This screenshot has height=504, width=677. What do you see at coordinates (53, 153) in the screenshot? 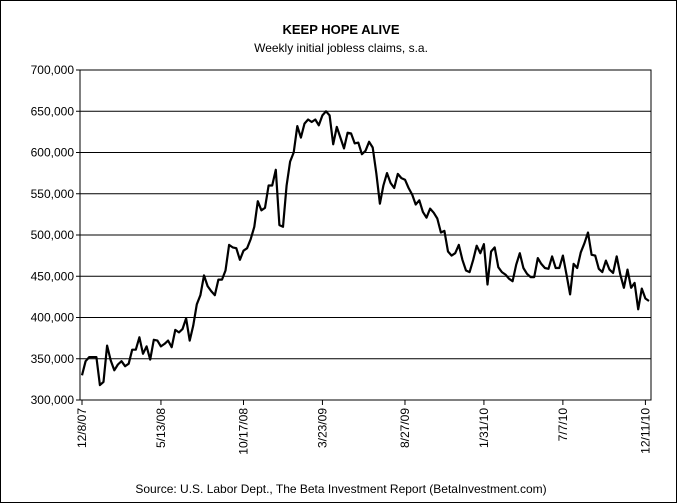
I see `y-tick-label: 600,000` at bounding box center [53, 153].